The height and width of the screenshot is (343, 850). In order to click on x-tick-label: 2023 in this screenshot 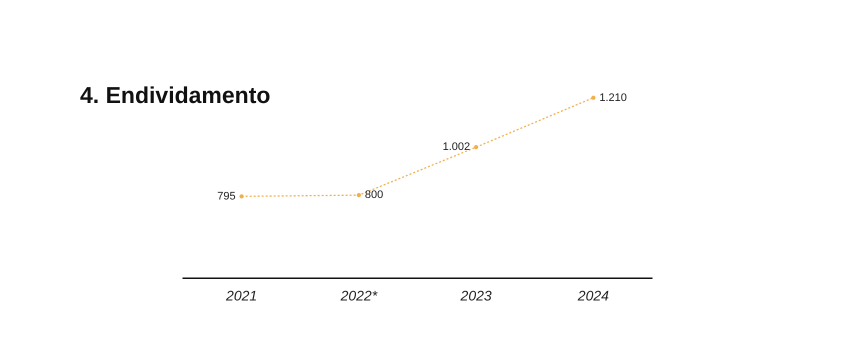, I will do `click(476, 295)`.